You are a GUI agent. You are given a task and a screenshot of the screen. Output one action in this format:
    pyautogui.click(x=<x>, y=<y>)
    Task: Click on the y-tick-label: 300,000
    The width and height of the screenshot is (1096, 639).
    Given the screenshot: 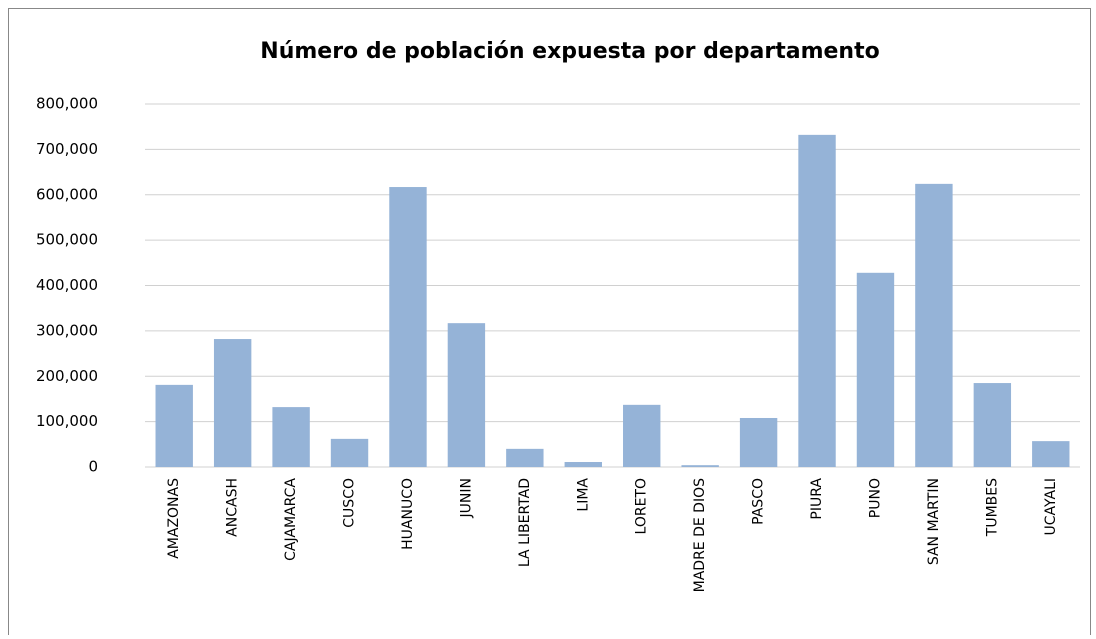 What is the action you would take?
    pyautogui.click(x=67, y=330)
    